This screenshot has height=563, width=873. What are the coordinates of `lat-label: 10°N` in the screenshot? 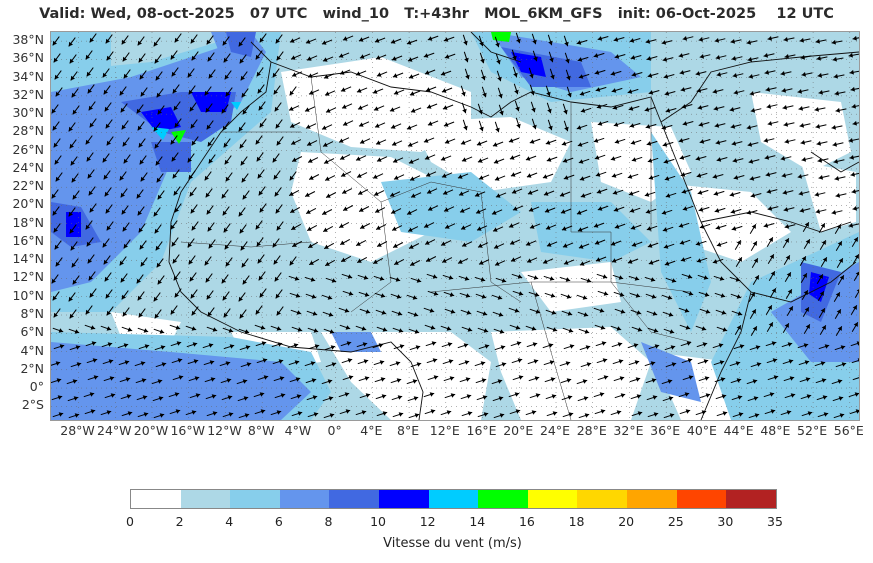 It's located at (28, 295).